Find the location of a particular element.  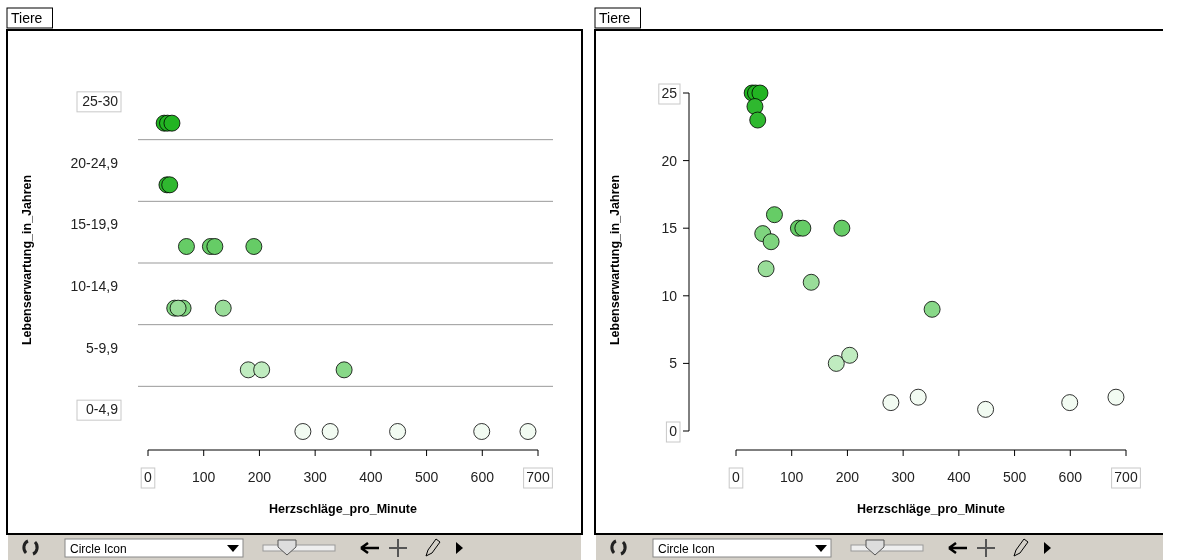

y-tick-label: 5-9,9 is located at coordinates (102, 347).